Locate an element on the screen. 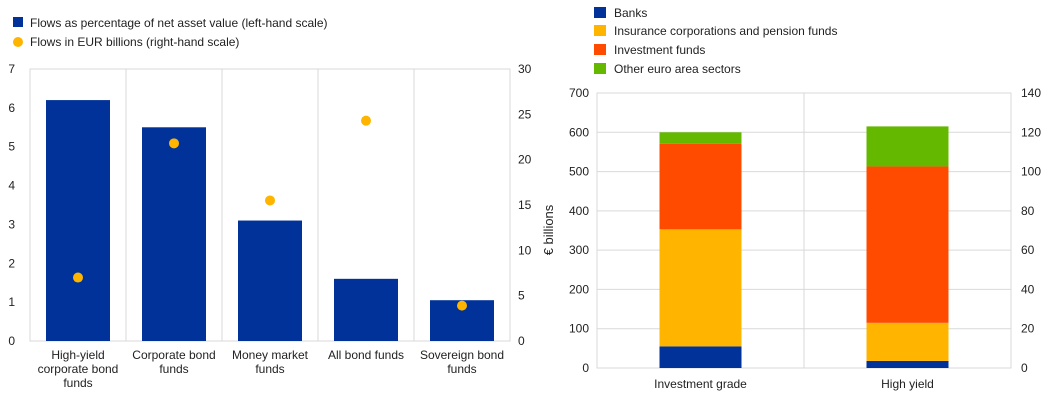 This screenshot has width=1045, height=394. category-label: Investment grade is located at coordinates (700, 384).